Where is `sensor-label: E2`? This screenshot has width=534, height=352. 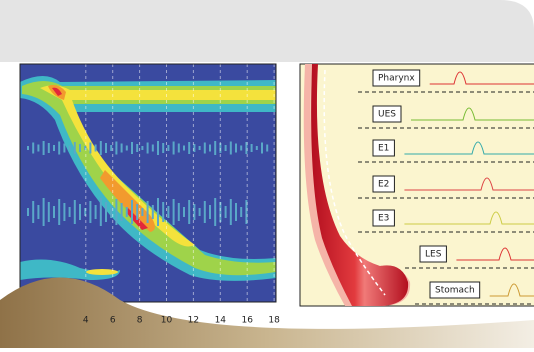 sensor-label: E2 is located at coordinates (383, 185).